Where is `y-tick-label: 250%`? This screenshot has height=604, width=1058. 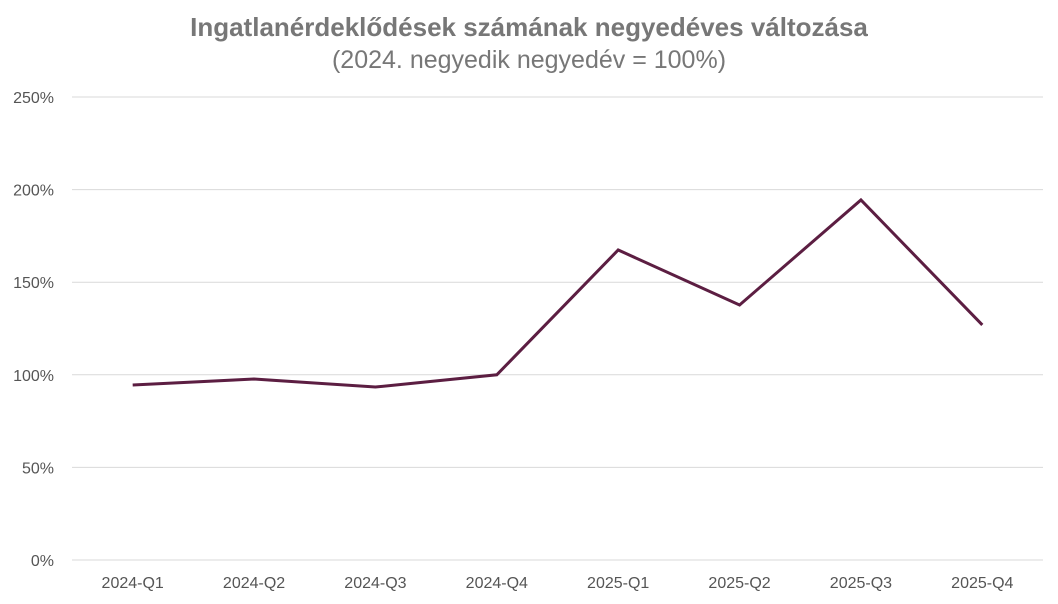
y-tick-label: 250% is located at coordinates (33, 98).